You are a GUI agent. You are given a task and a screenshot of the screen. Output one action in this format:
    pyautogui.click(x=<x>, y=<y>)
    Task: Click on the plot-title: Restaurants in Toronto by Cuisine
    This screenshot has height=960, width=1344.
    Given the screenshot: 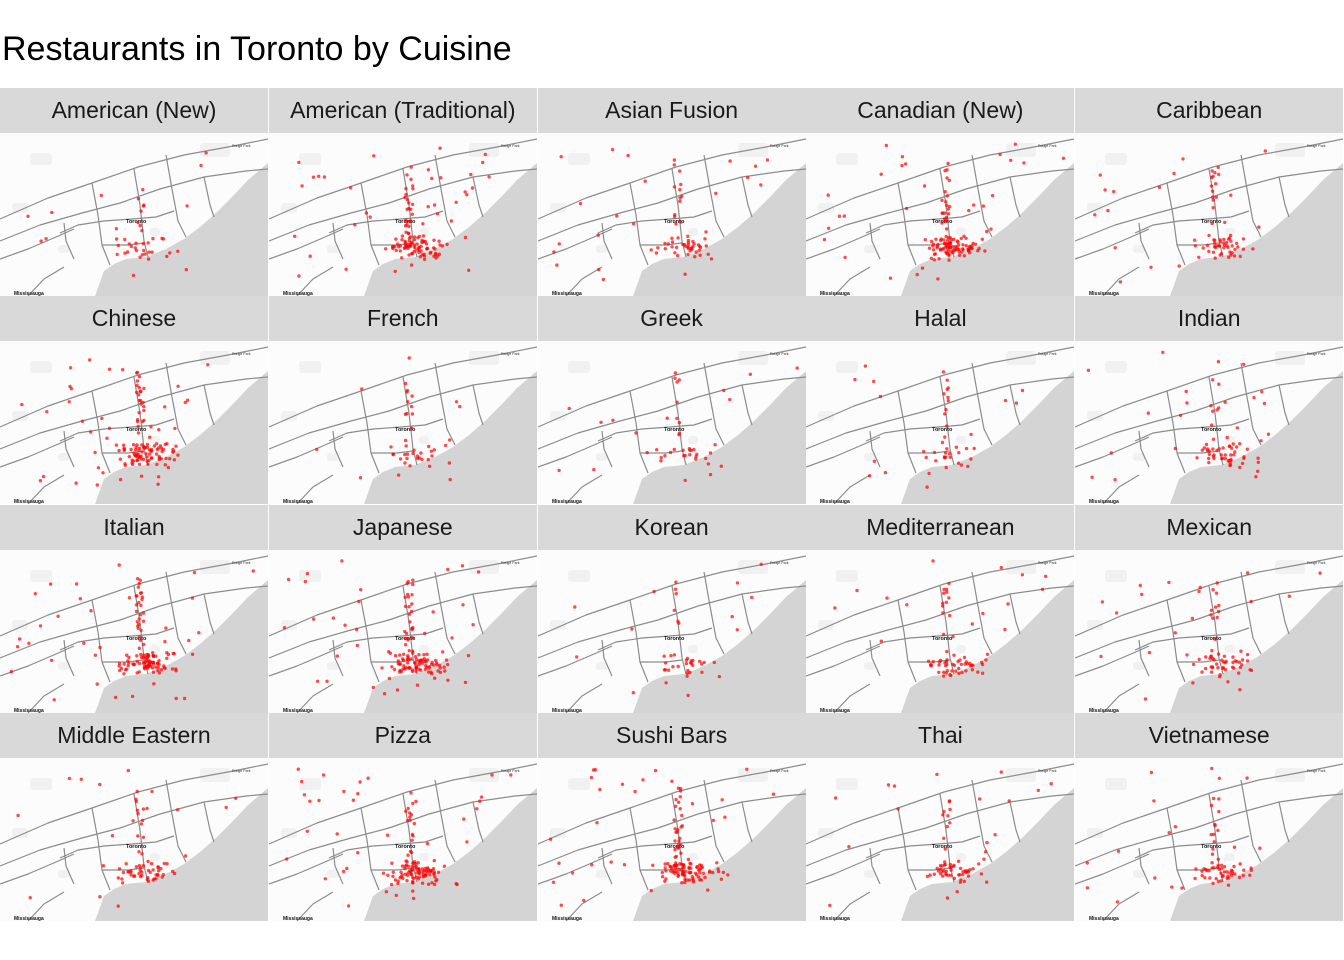 What is the action you would take?
    pyautogui.click(x=257, y=49)
    